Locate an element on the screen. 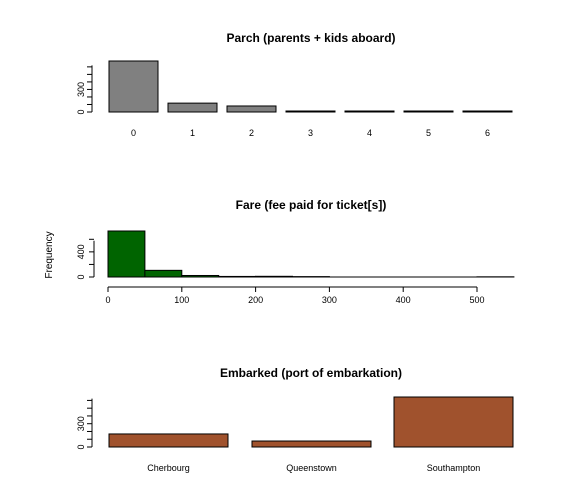  fare-y-axis: 0 400 is located at coordinates (85, 259).